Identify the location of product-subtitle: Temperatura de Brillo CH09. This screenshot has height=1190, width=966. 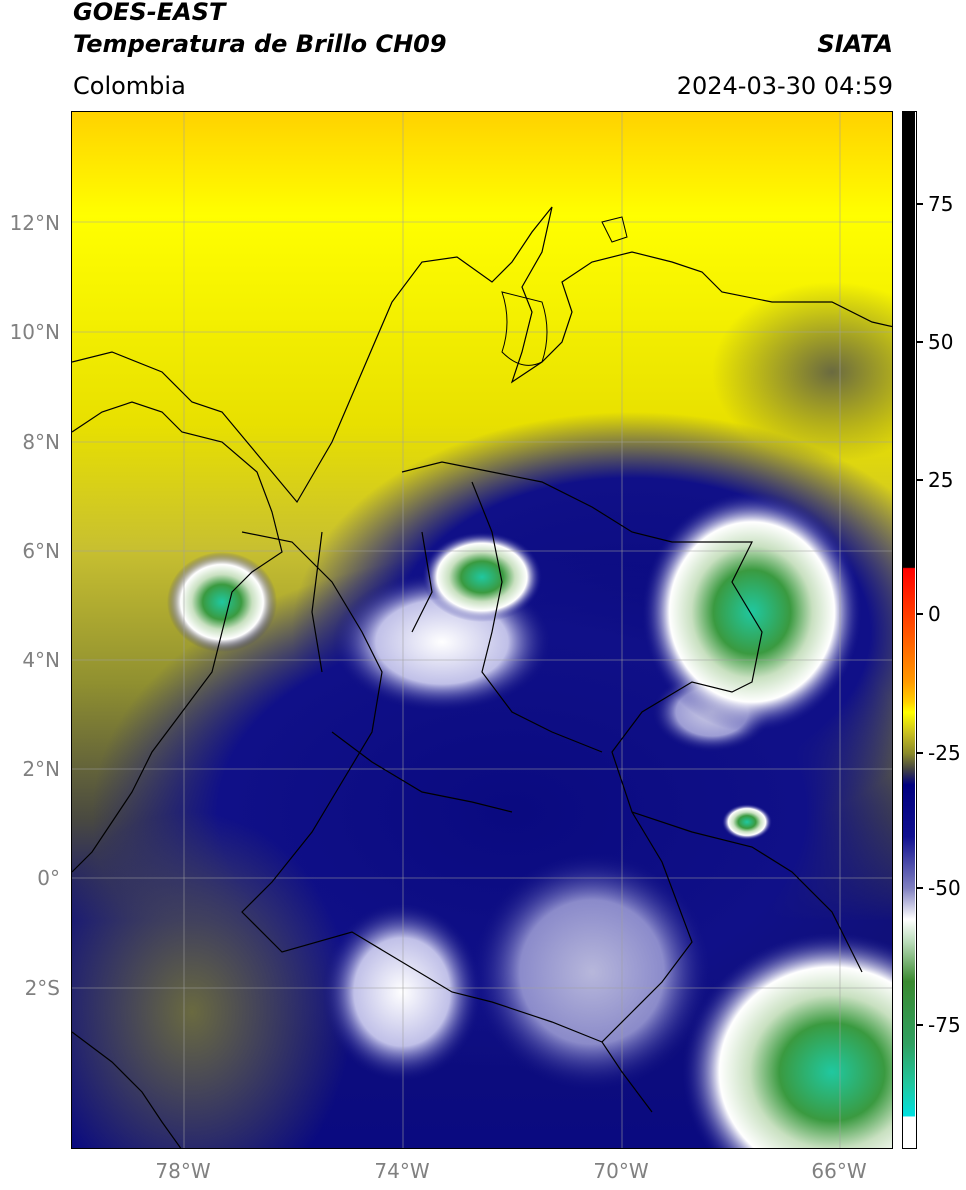
(260, 44).